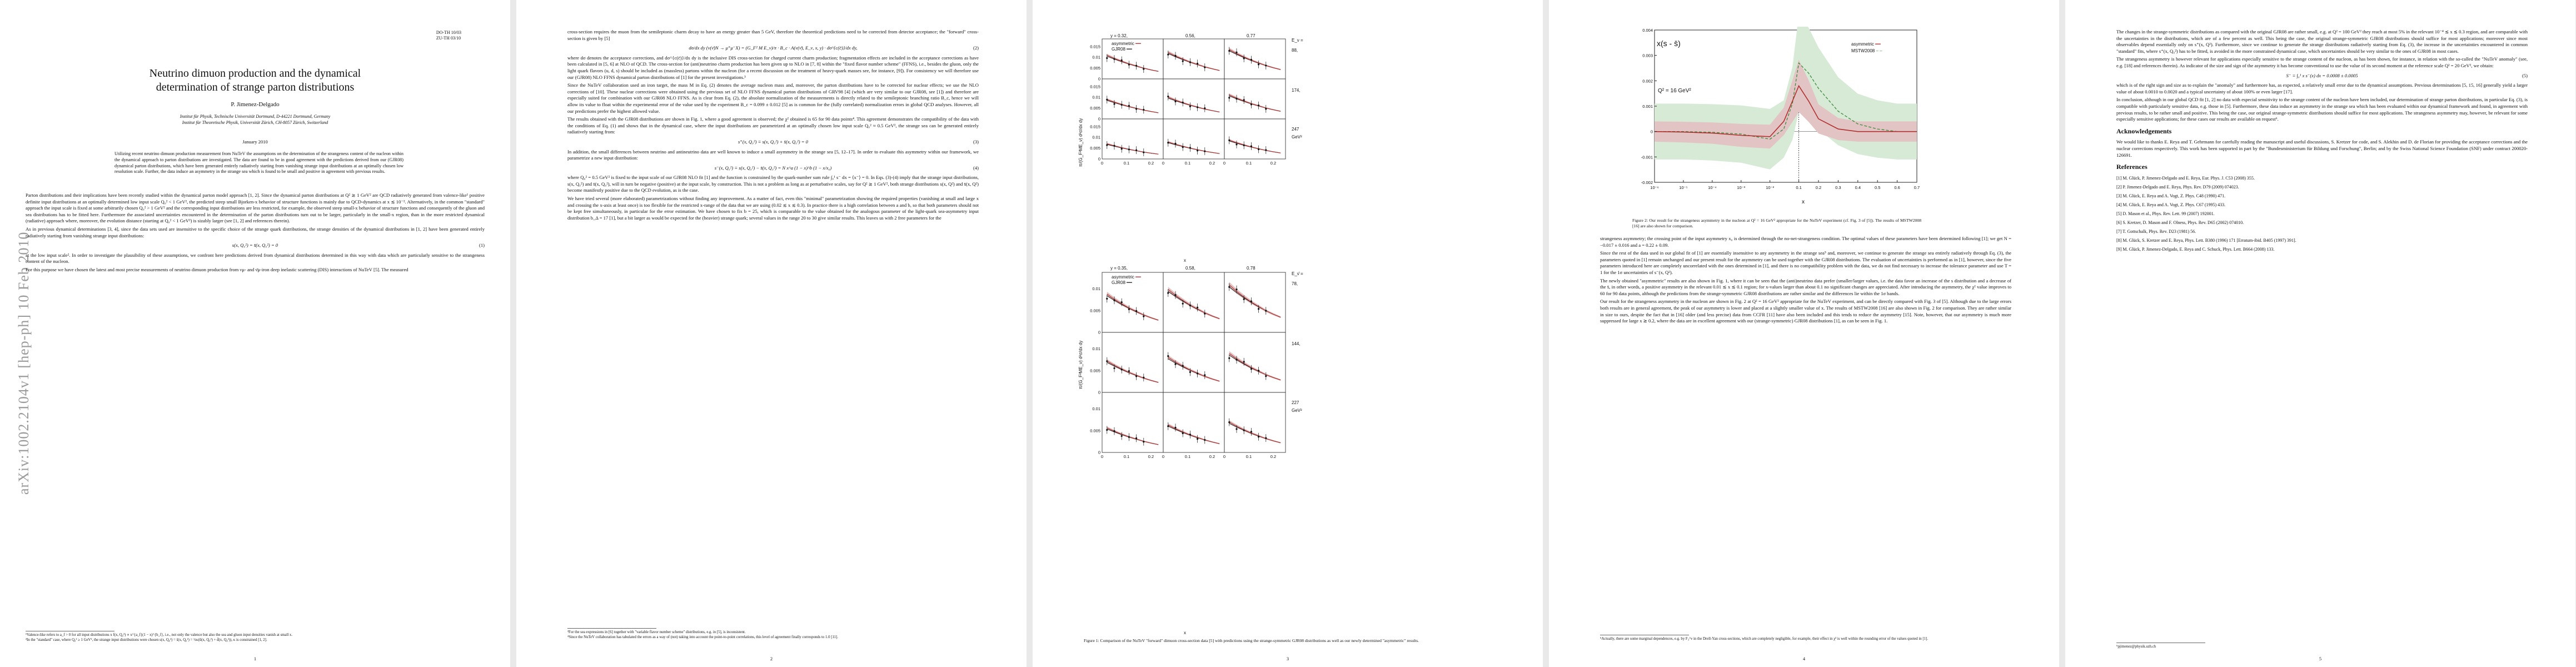 Image resolution: width=2576 pixels, height=667 pixels. Describe the element at coordinates (1770, 187) in the screenshot. I see `x-tick-label: 10⁻²` at that location.